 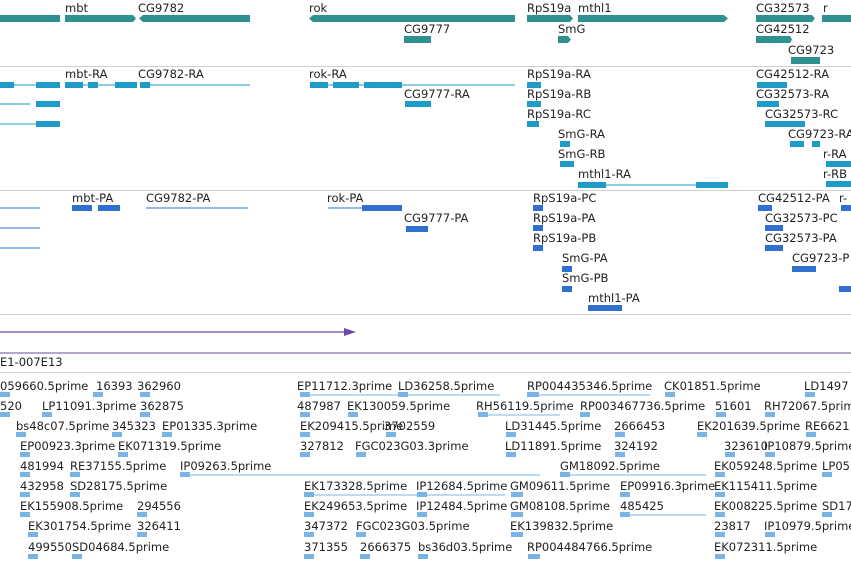 I want to click on cdna-label: LD31445.5prime, so click(x=553, y=426).